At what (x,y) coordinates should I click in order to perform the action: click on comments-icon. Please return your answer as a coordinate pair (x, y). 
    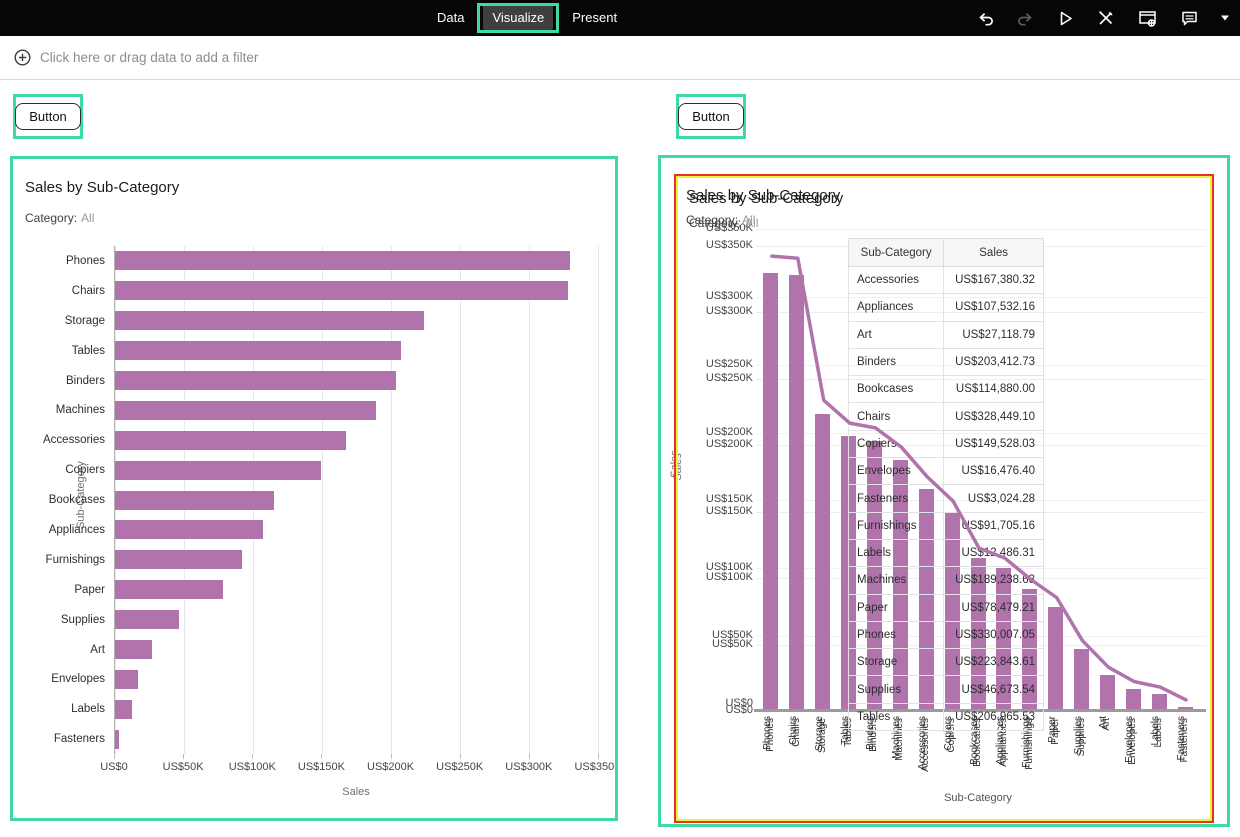
    Looking at the image, I should click on (1189, 18).